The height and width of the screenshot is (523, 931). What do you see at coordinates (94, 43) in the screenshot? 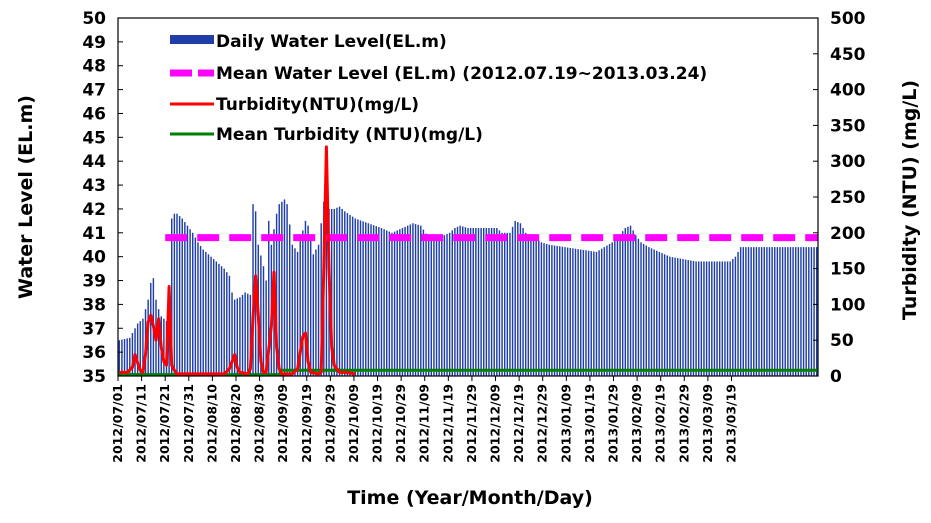
I see `left-tick-label: 49` at bounding box center [94, 43].